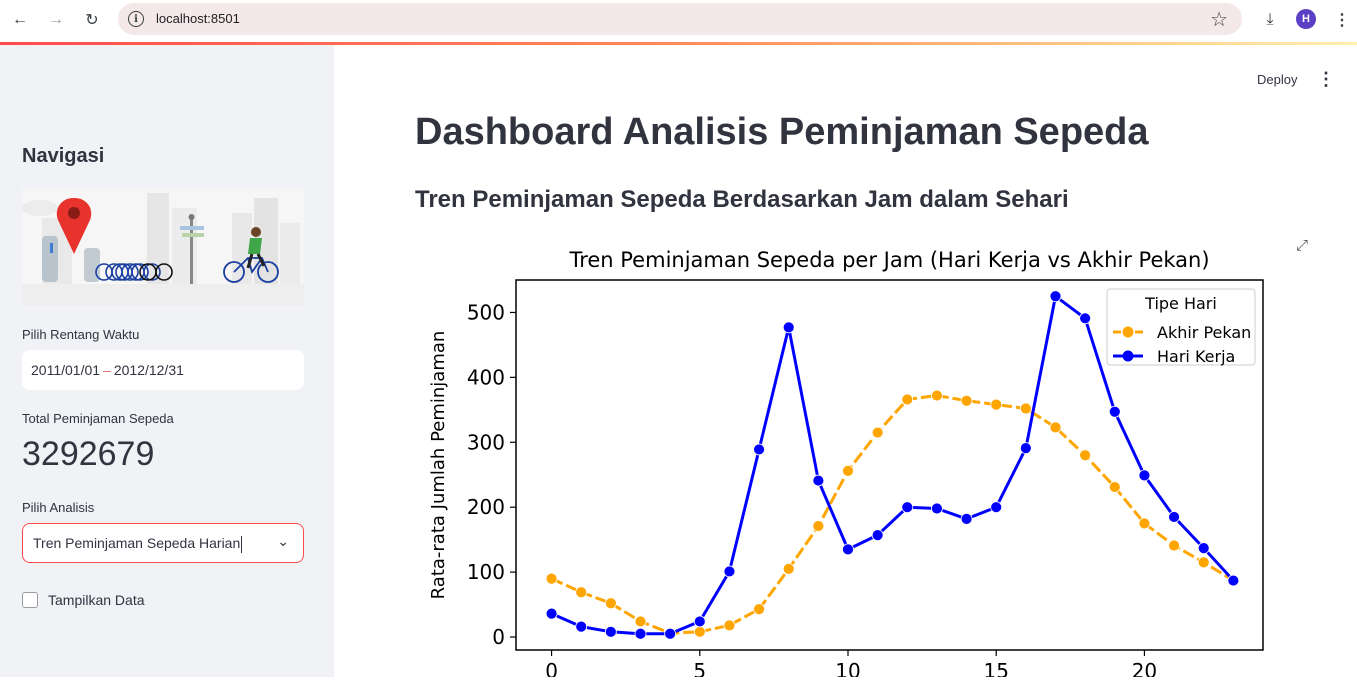 The width and height of the screenshot is (1357, 682). What do you see at coordinates (148, 370) in the screenshot?
I see `date-end: 2012/12/31` at bounding box center [148, 370].